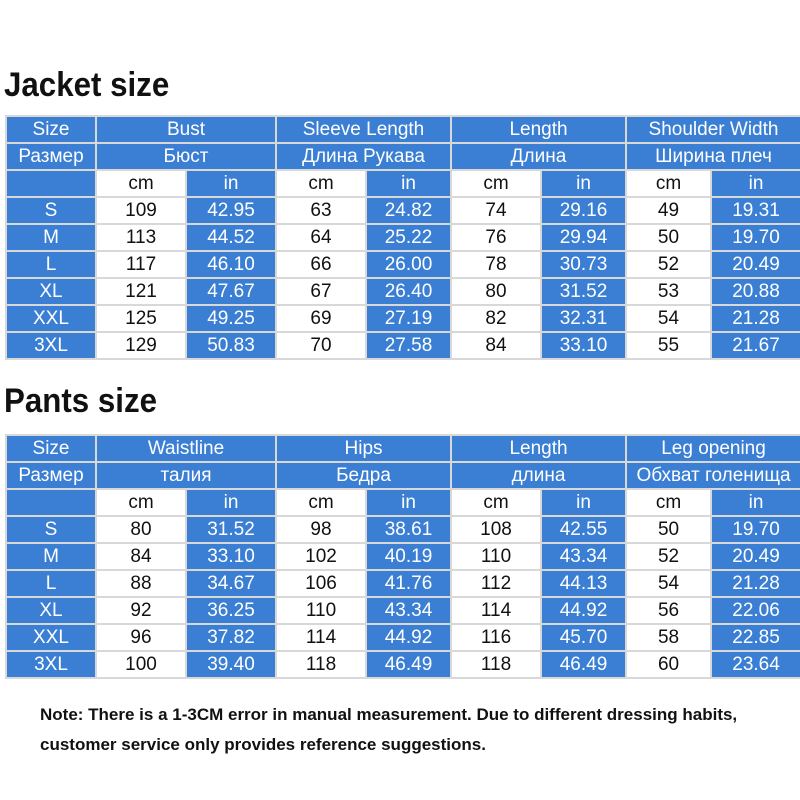  Describe the element at coordinates (669, 610) in the screenshot. I see `table-cell: 56` at that location.